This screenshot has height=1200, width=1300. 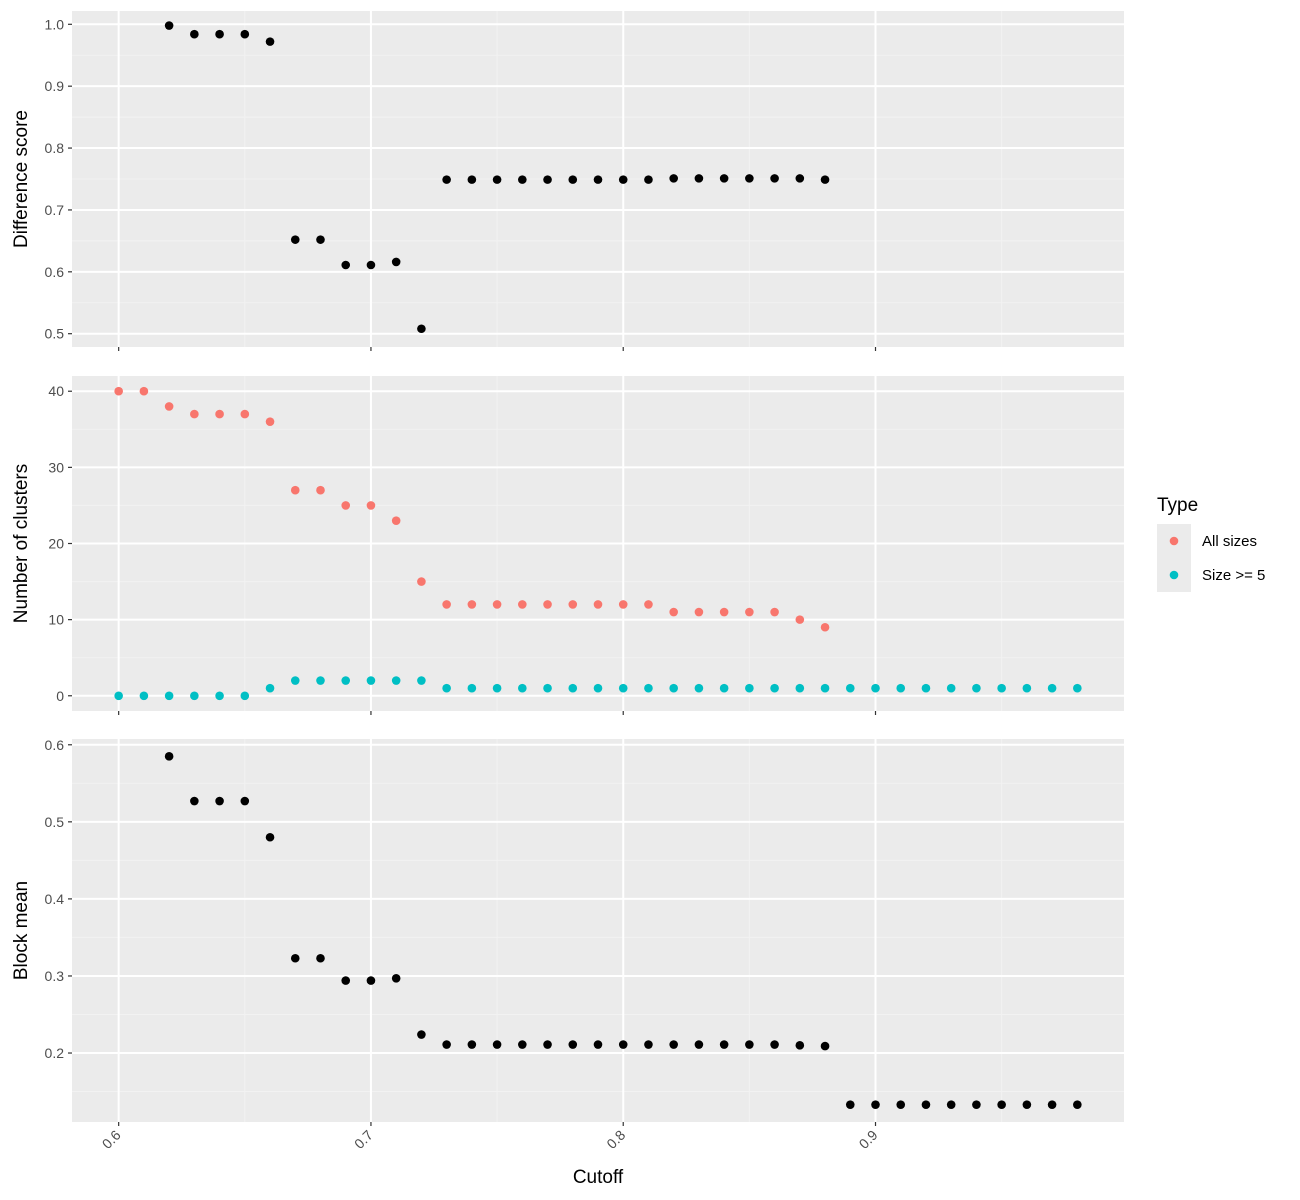 I want to click on series-all-sizes, so click(x=472, y=509).